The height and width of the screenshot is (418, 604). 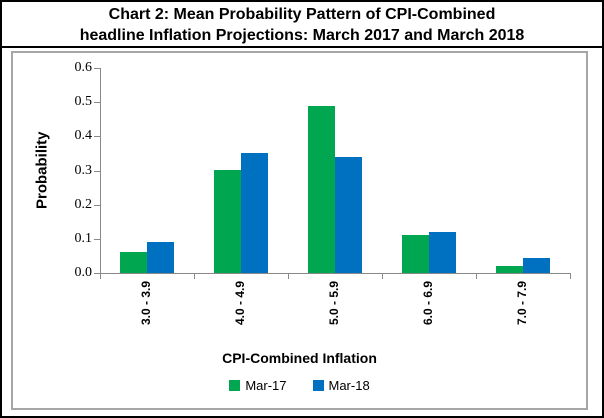 I want to click on bar-mar-18-7.0-7.9, so click(x=536, y=265).